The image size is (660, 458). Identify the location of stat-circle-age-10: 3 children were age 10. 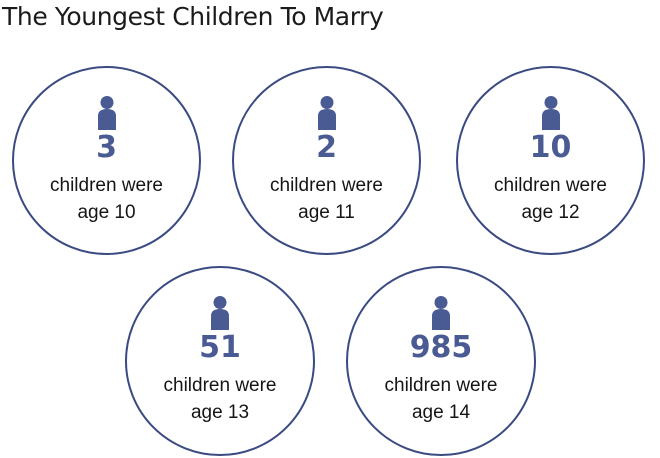
(106, 160).